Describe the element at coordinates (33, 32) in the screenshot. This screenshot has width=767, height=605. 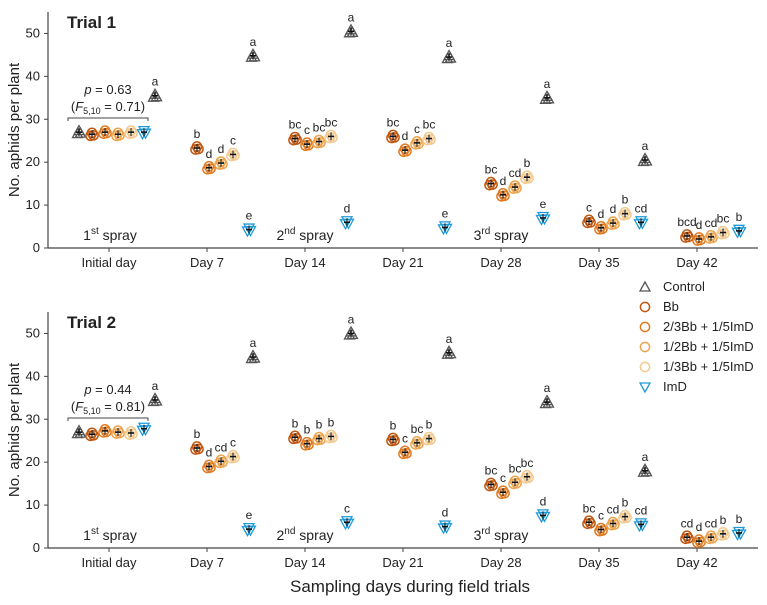
I see `y-tick-label: 50` at that location.